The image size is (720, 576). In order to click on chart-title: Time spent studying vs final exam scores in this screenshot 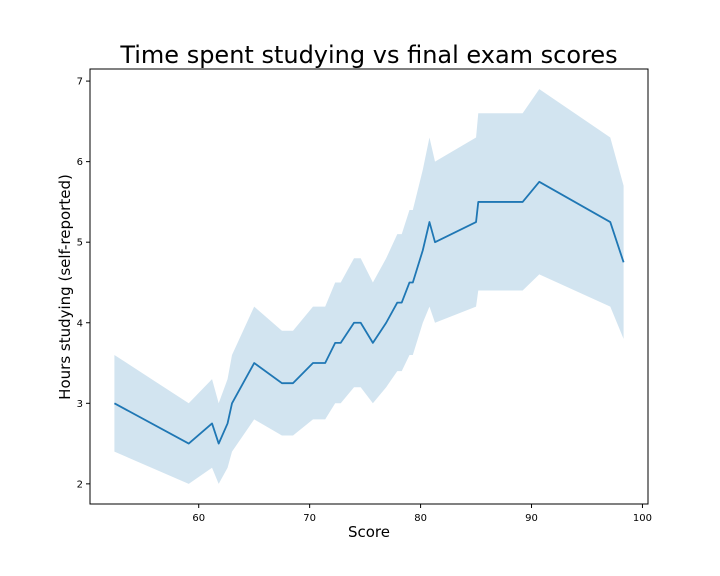, I will do `click(368, 55)`.